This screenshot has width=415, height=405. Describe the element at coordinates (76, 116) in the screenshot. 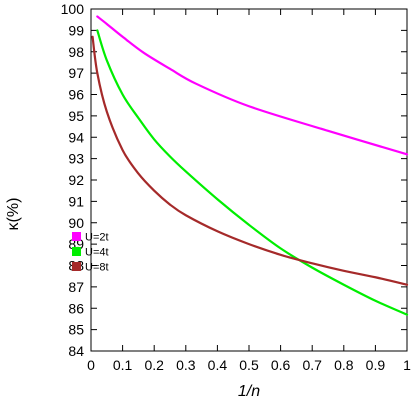

I see `y-tick-label: 95` at that location.